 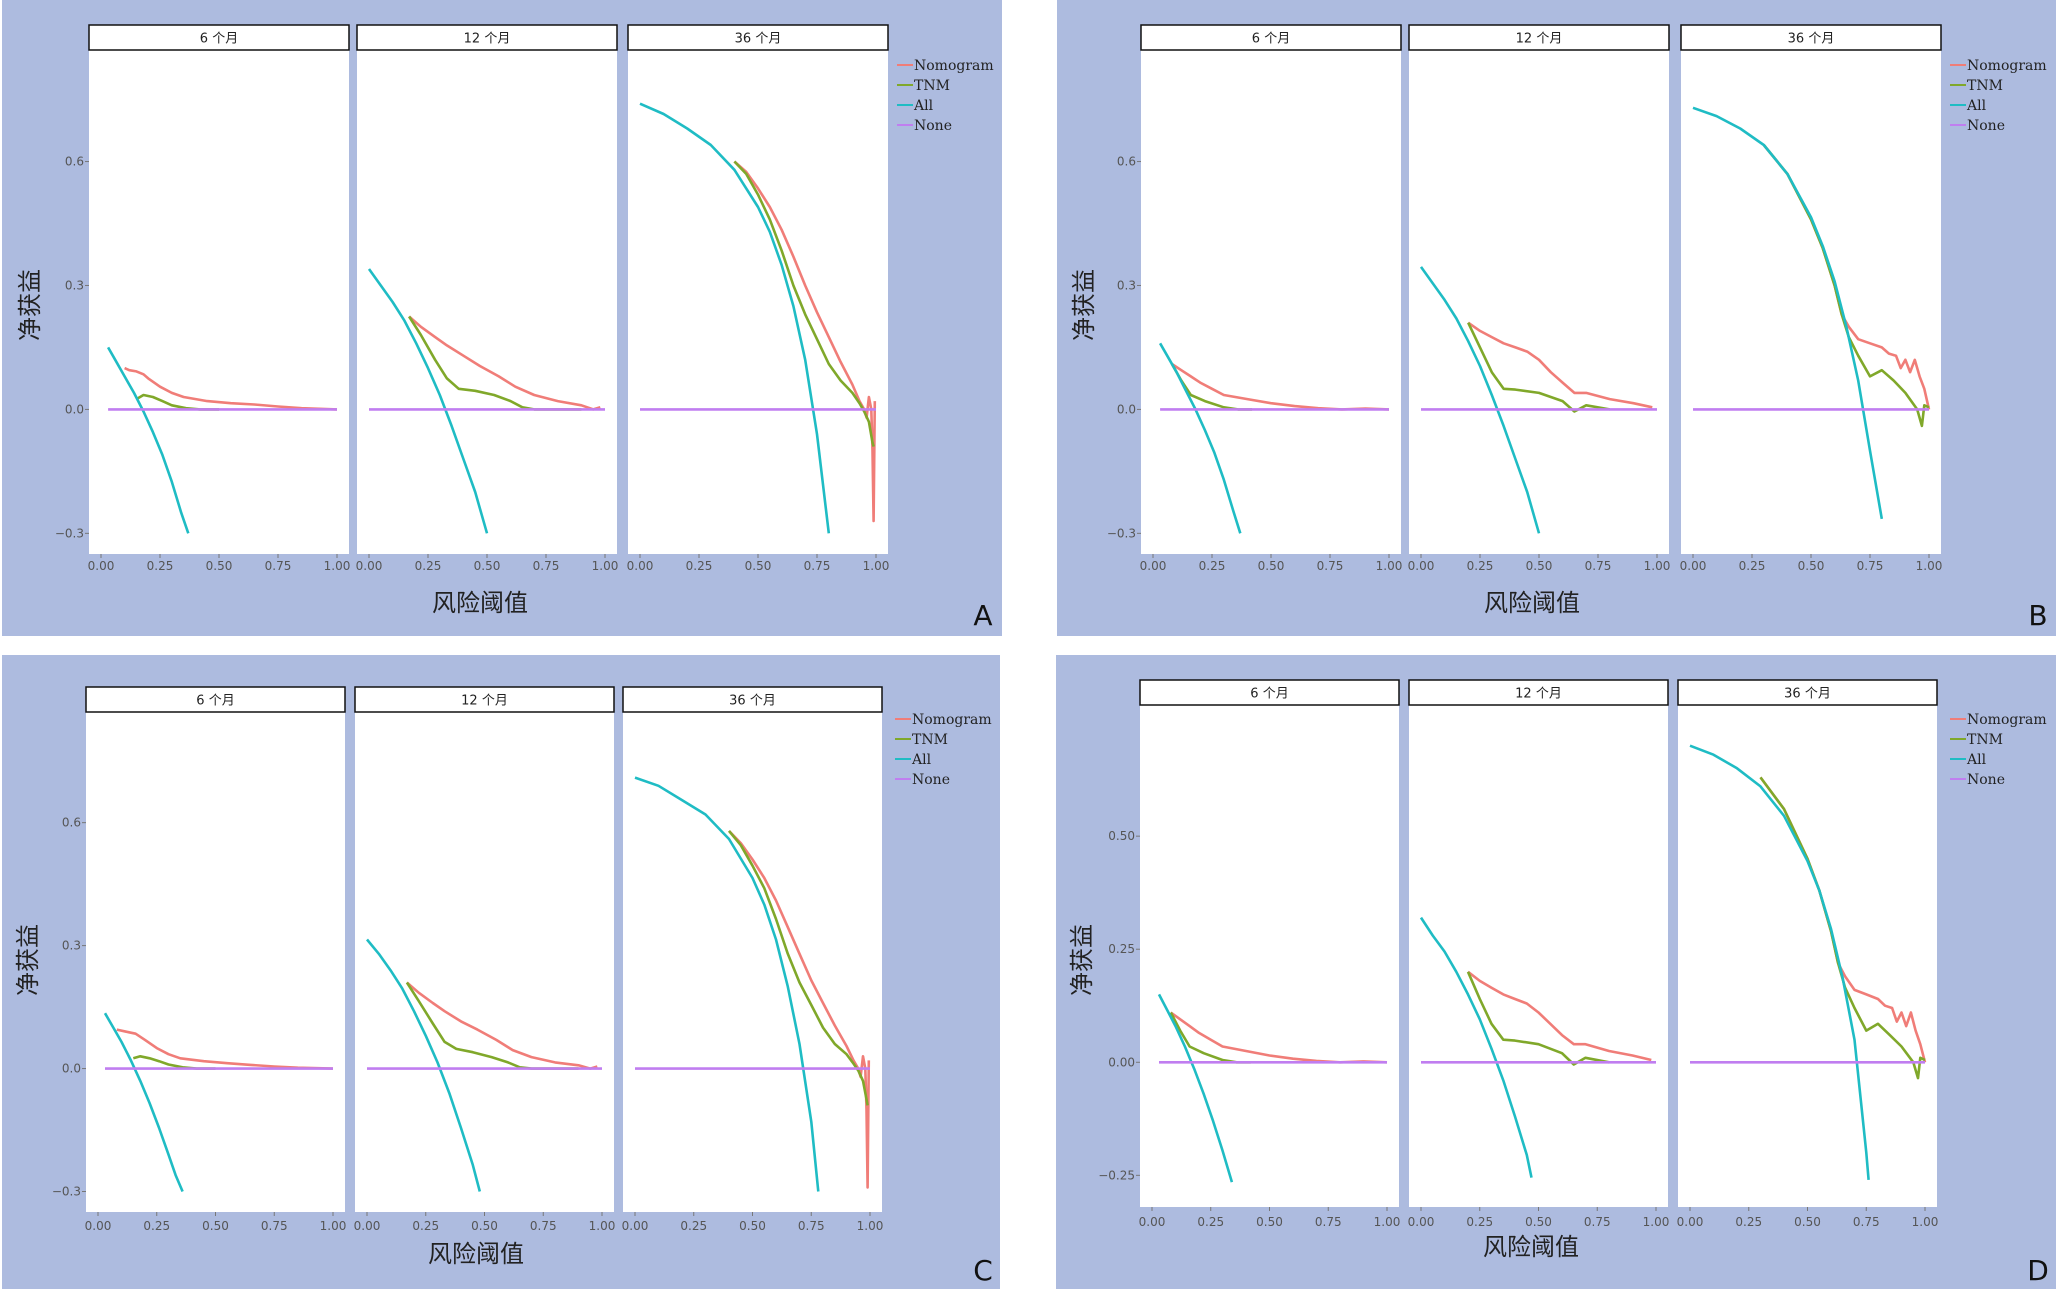 I want to click on y-tick-label: −0.3, so click(x=66, y=1192).